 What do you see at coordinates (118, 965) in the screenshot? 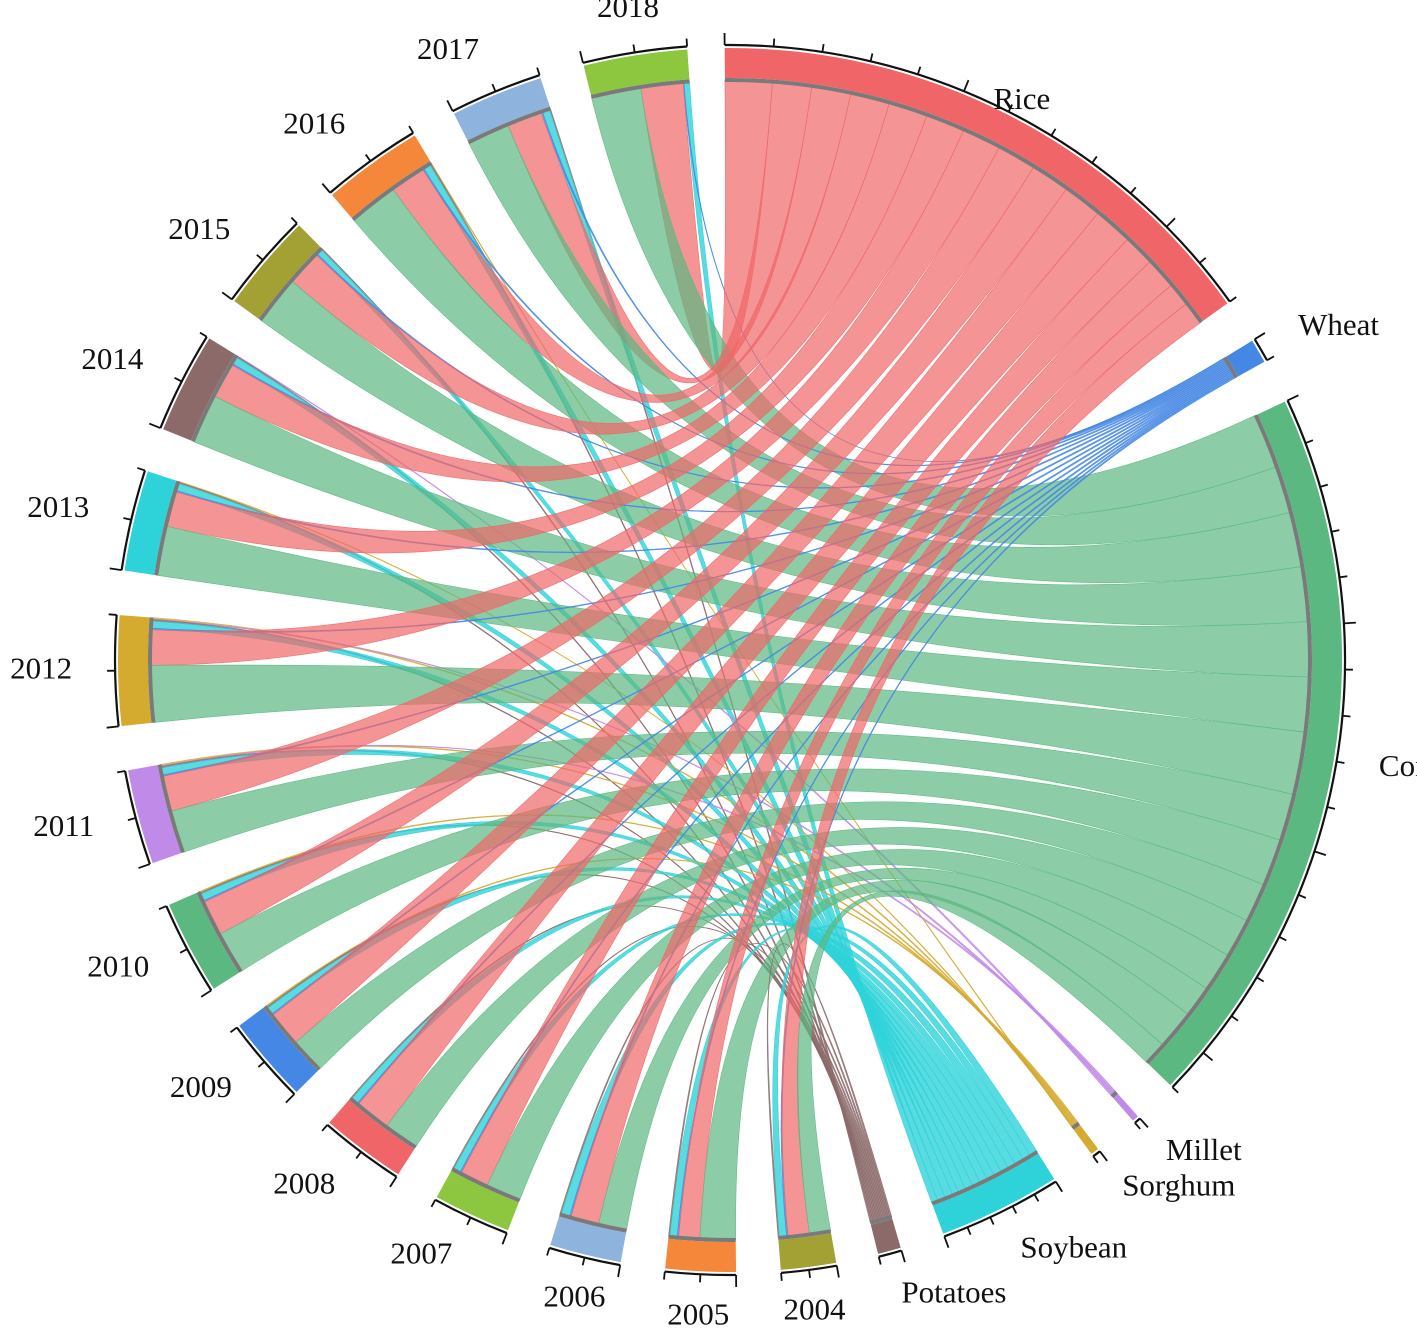
I see `source-label-2010: 2010` at bounding box center [118, 965].